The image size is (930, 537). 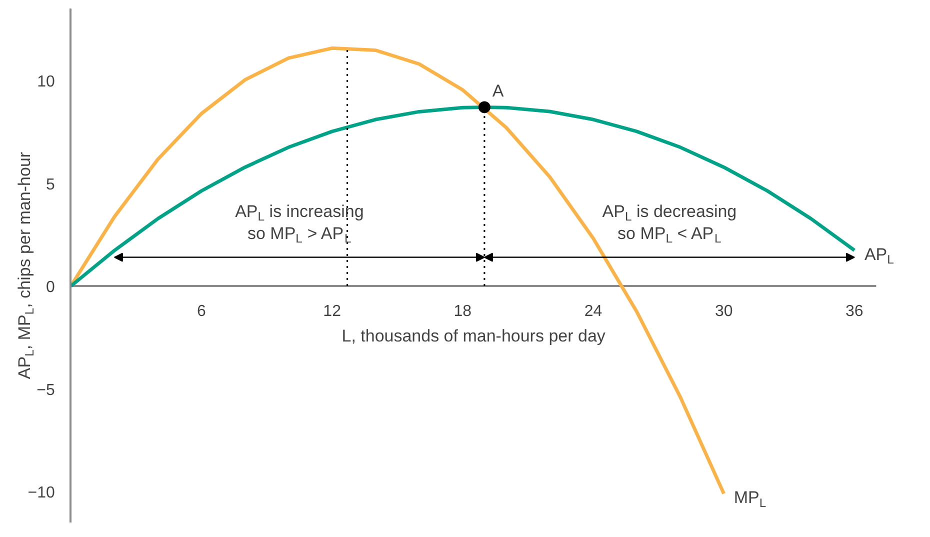 I want to click on x-tick-label: 24, so click(x=593, y=311).